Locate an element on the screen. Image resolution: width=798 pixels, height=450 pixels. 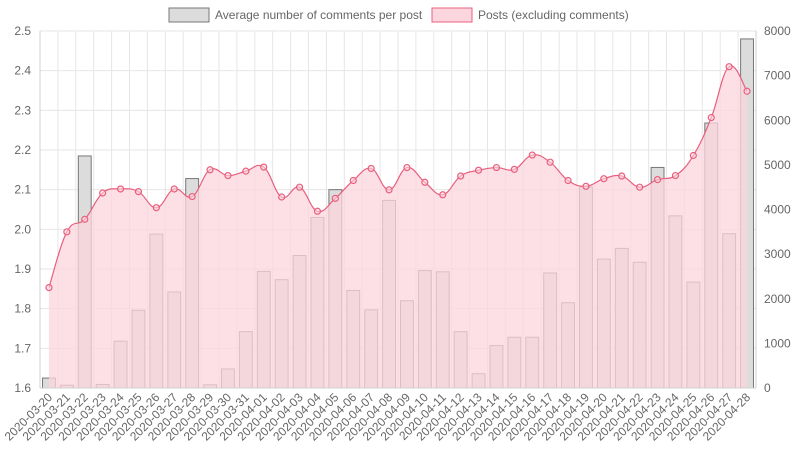
left-tick-label: 1.6 is located at coordinates (22, 388).